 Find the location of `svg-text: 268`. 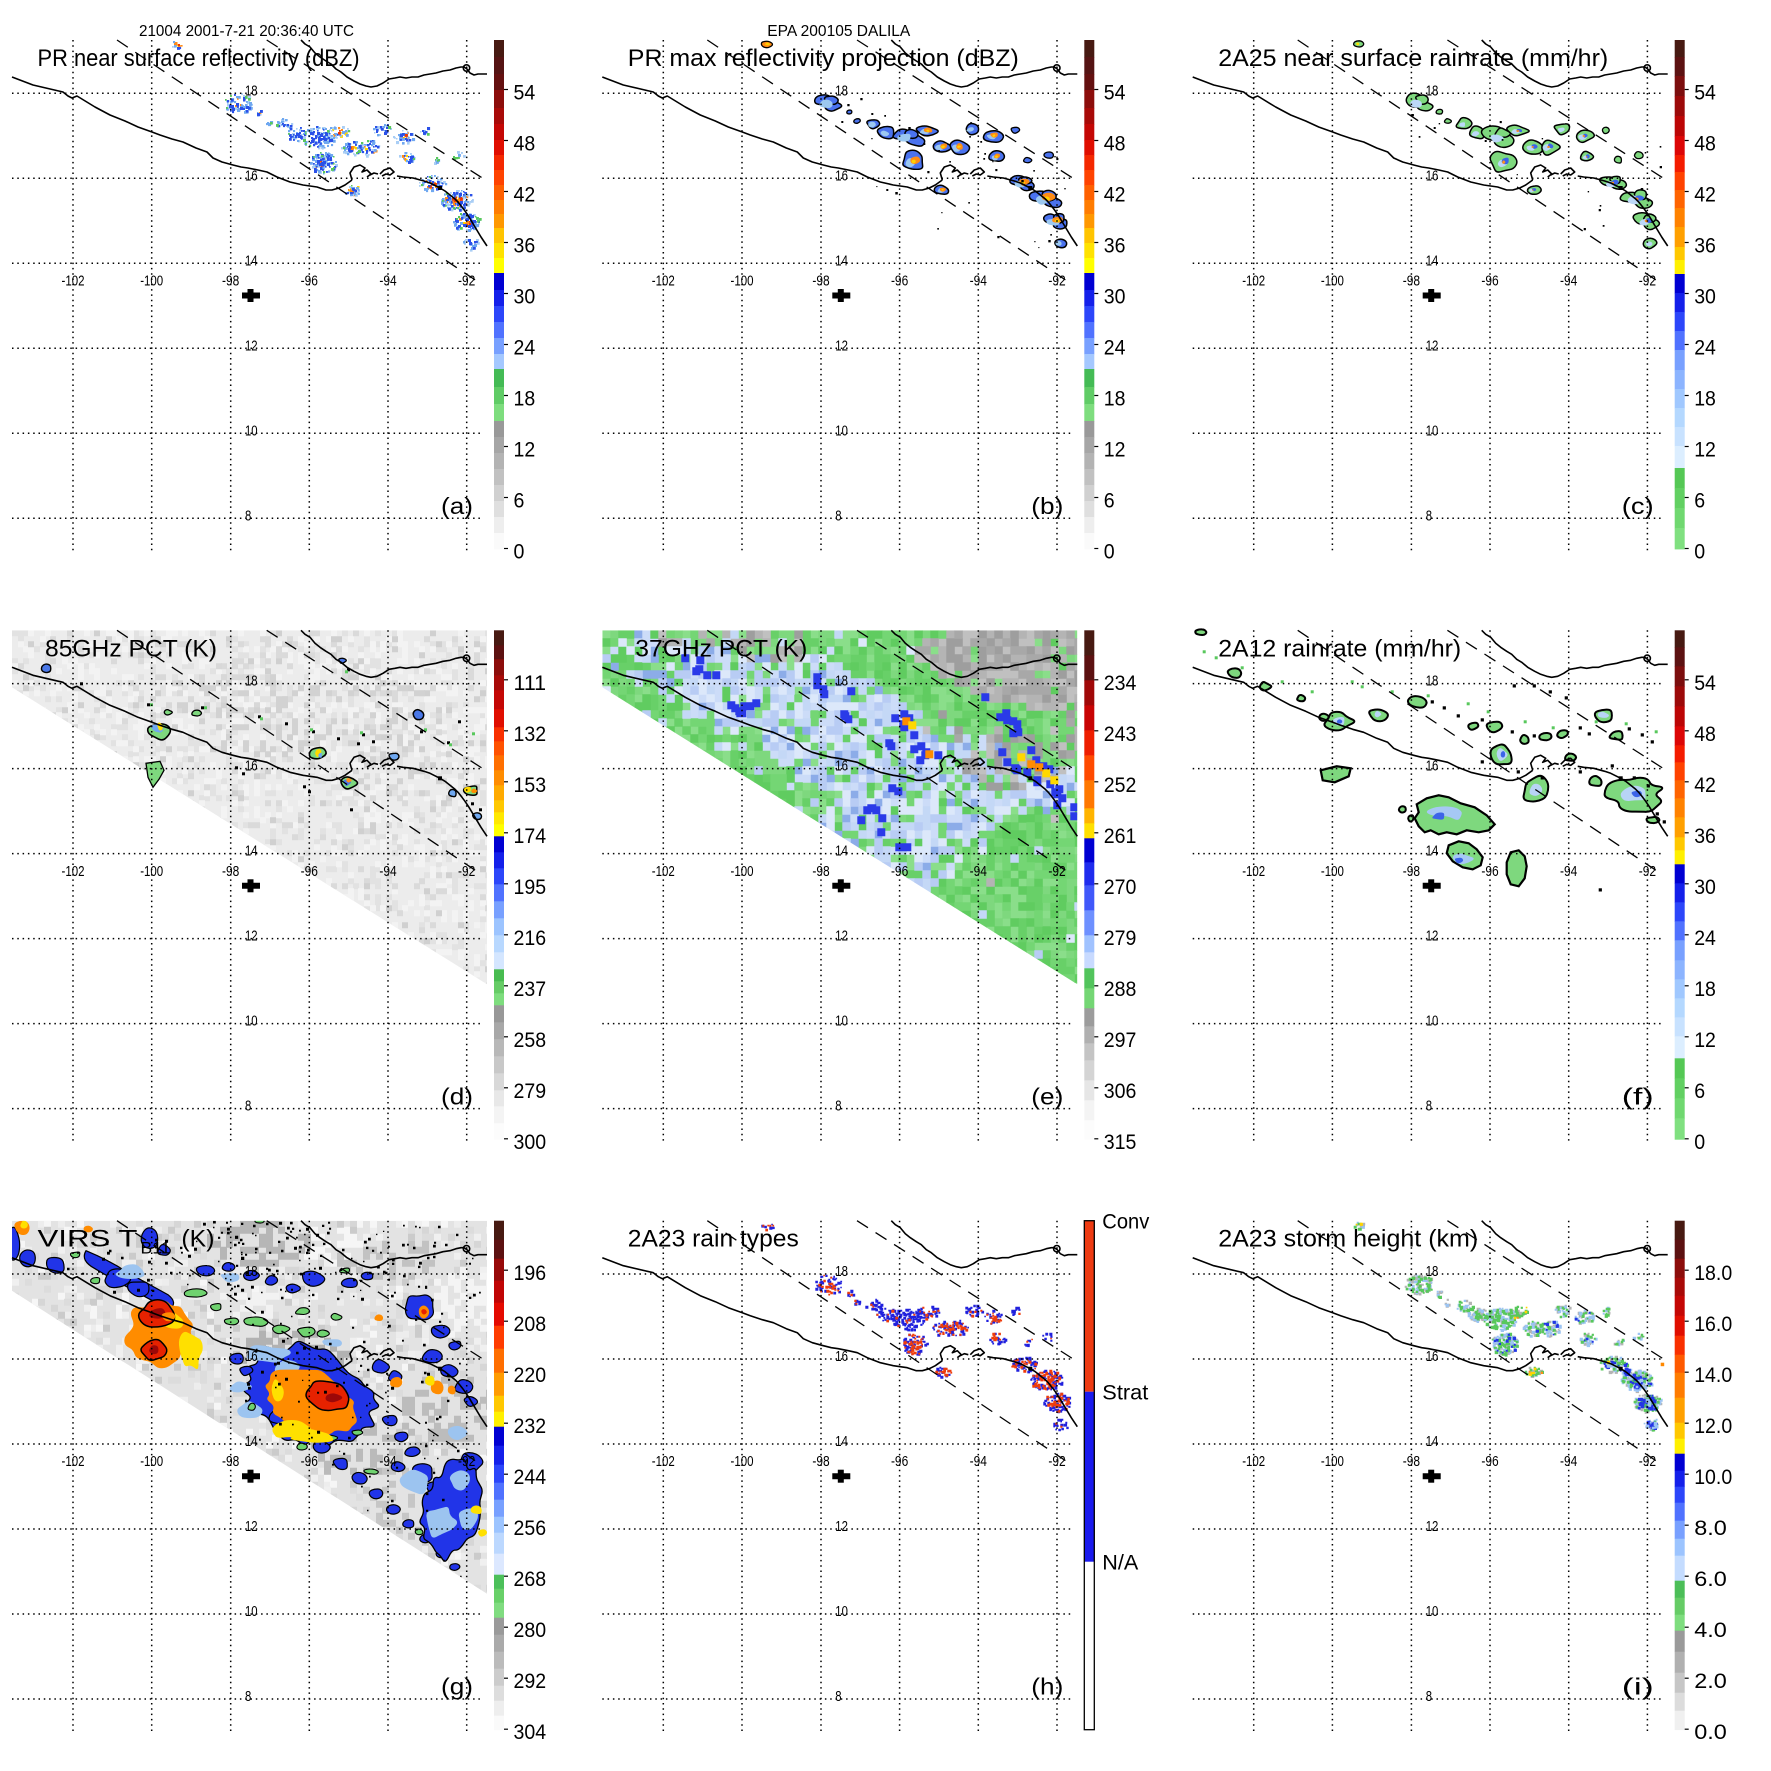

svg-text: 268 is located at coordinates (530, 1579).